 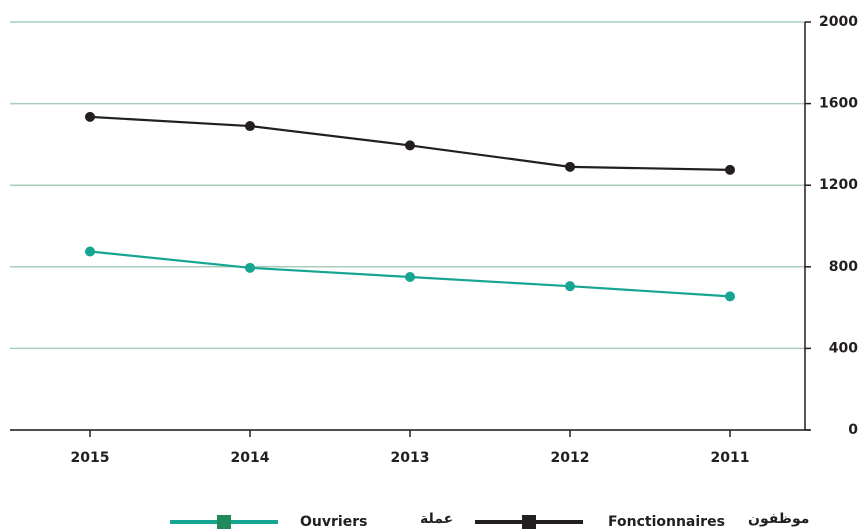 I want to click on y-tick-label: 800, so click(x=843, y=267).